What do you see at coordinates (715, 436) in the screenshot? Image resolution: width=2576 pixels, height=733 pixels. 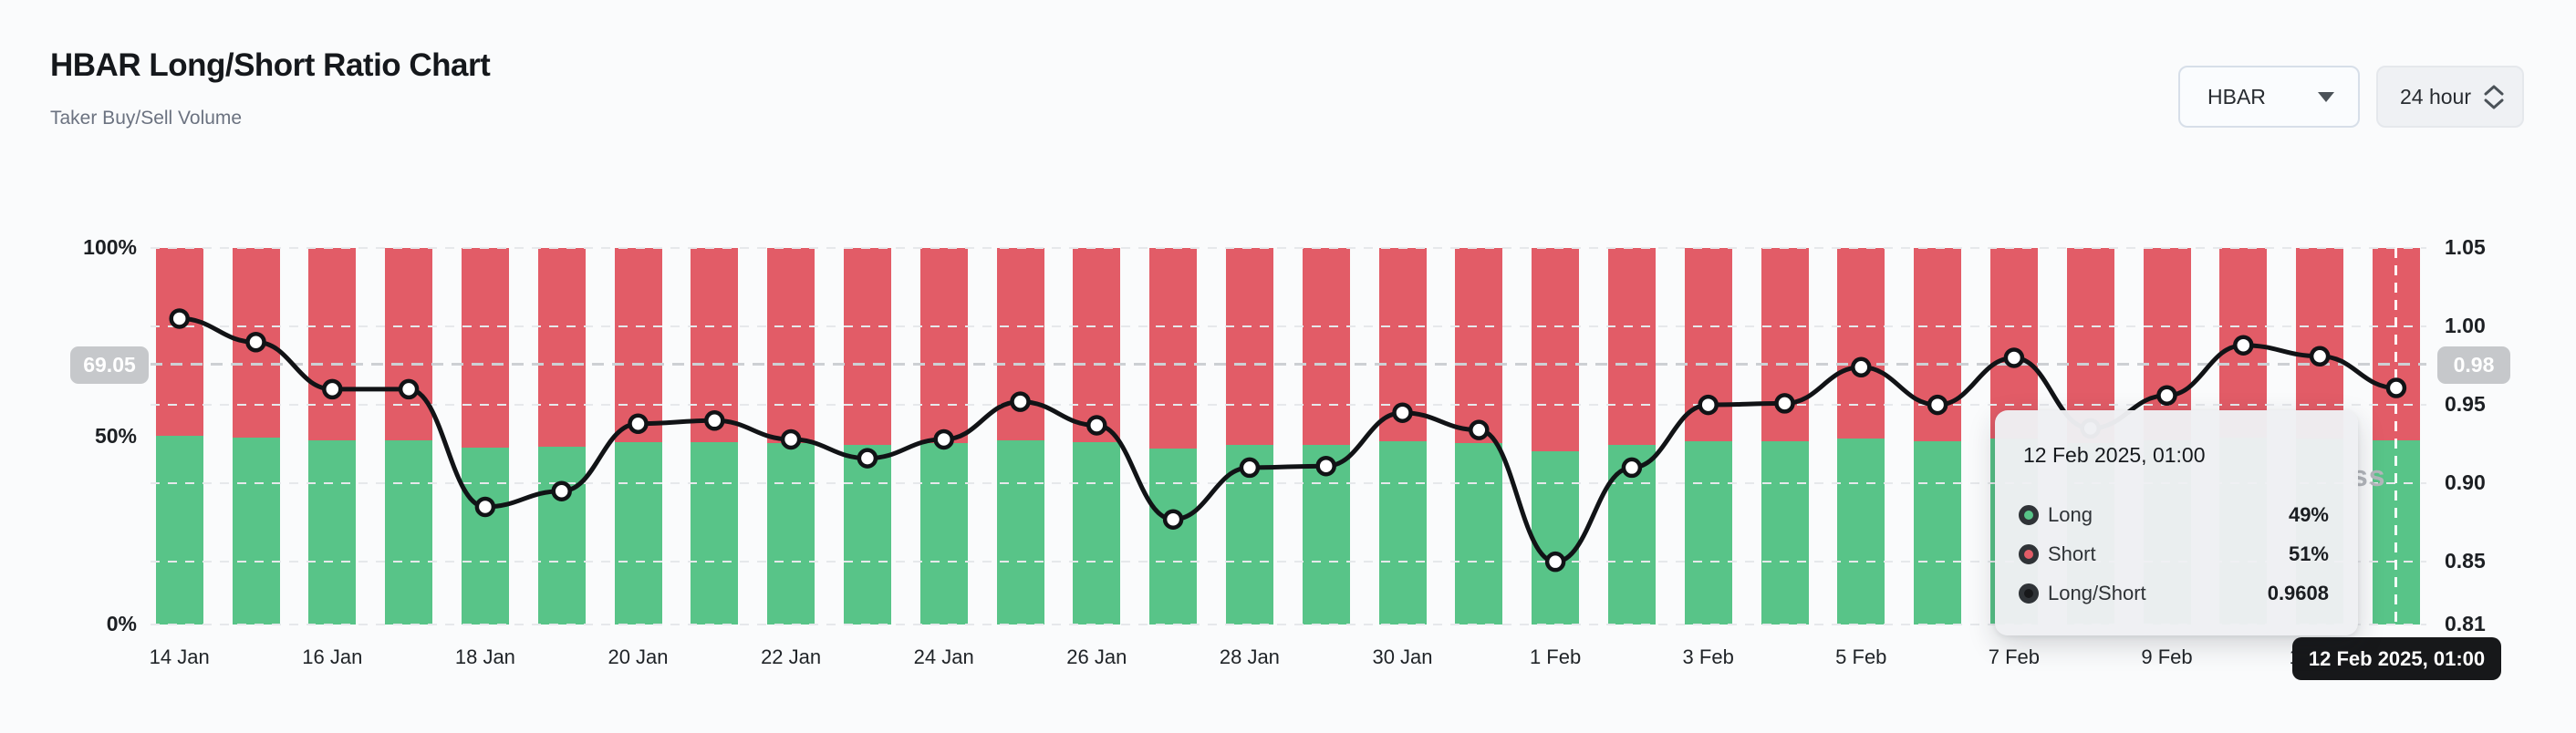 I see `stacked-bar-21-jan` at bounding box center [715, 436].